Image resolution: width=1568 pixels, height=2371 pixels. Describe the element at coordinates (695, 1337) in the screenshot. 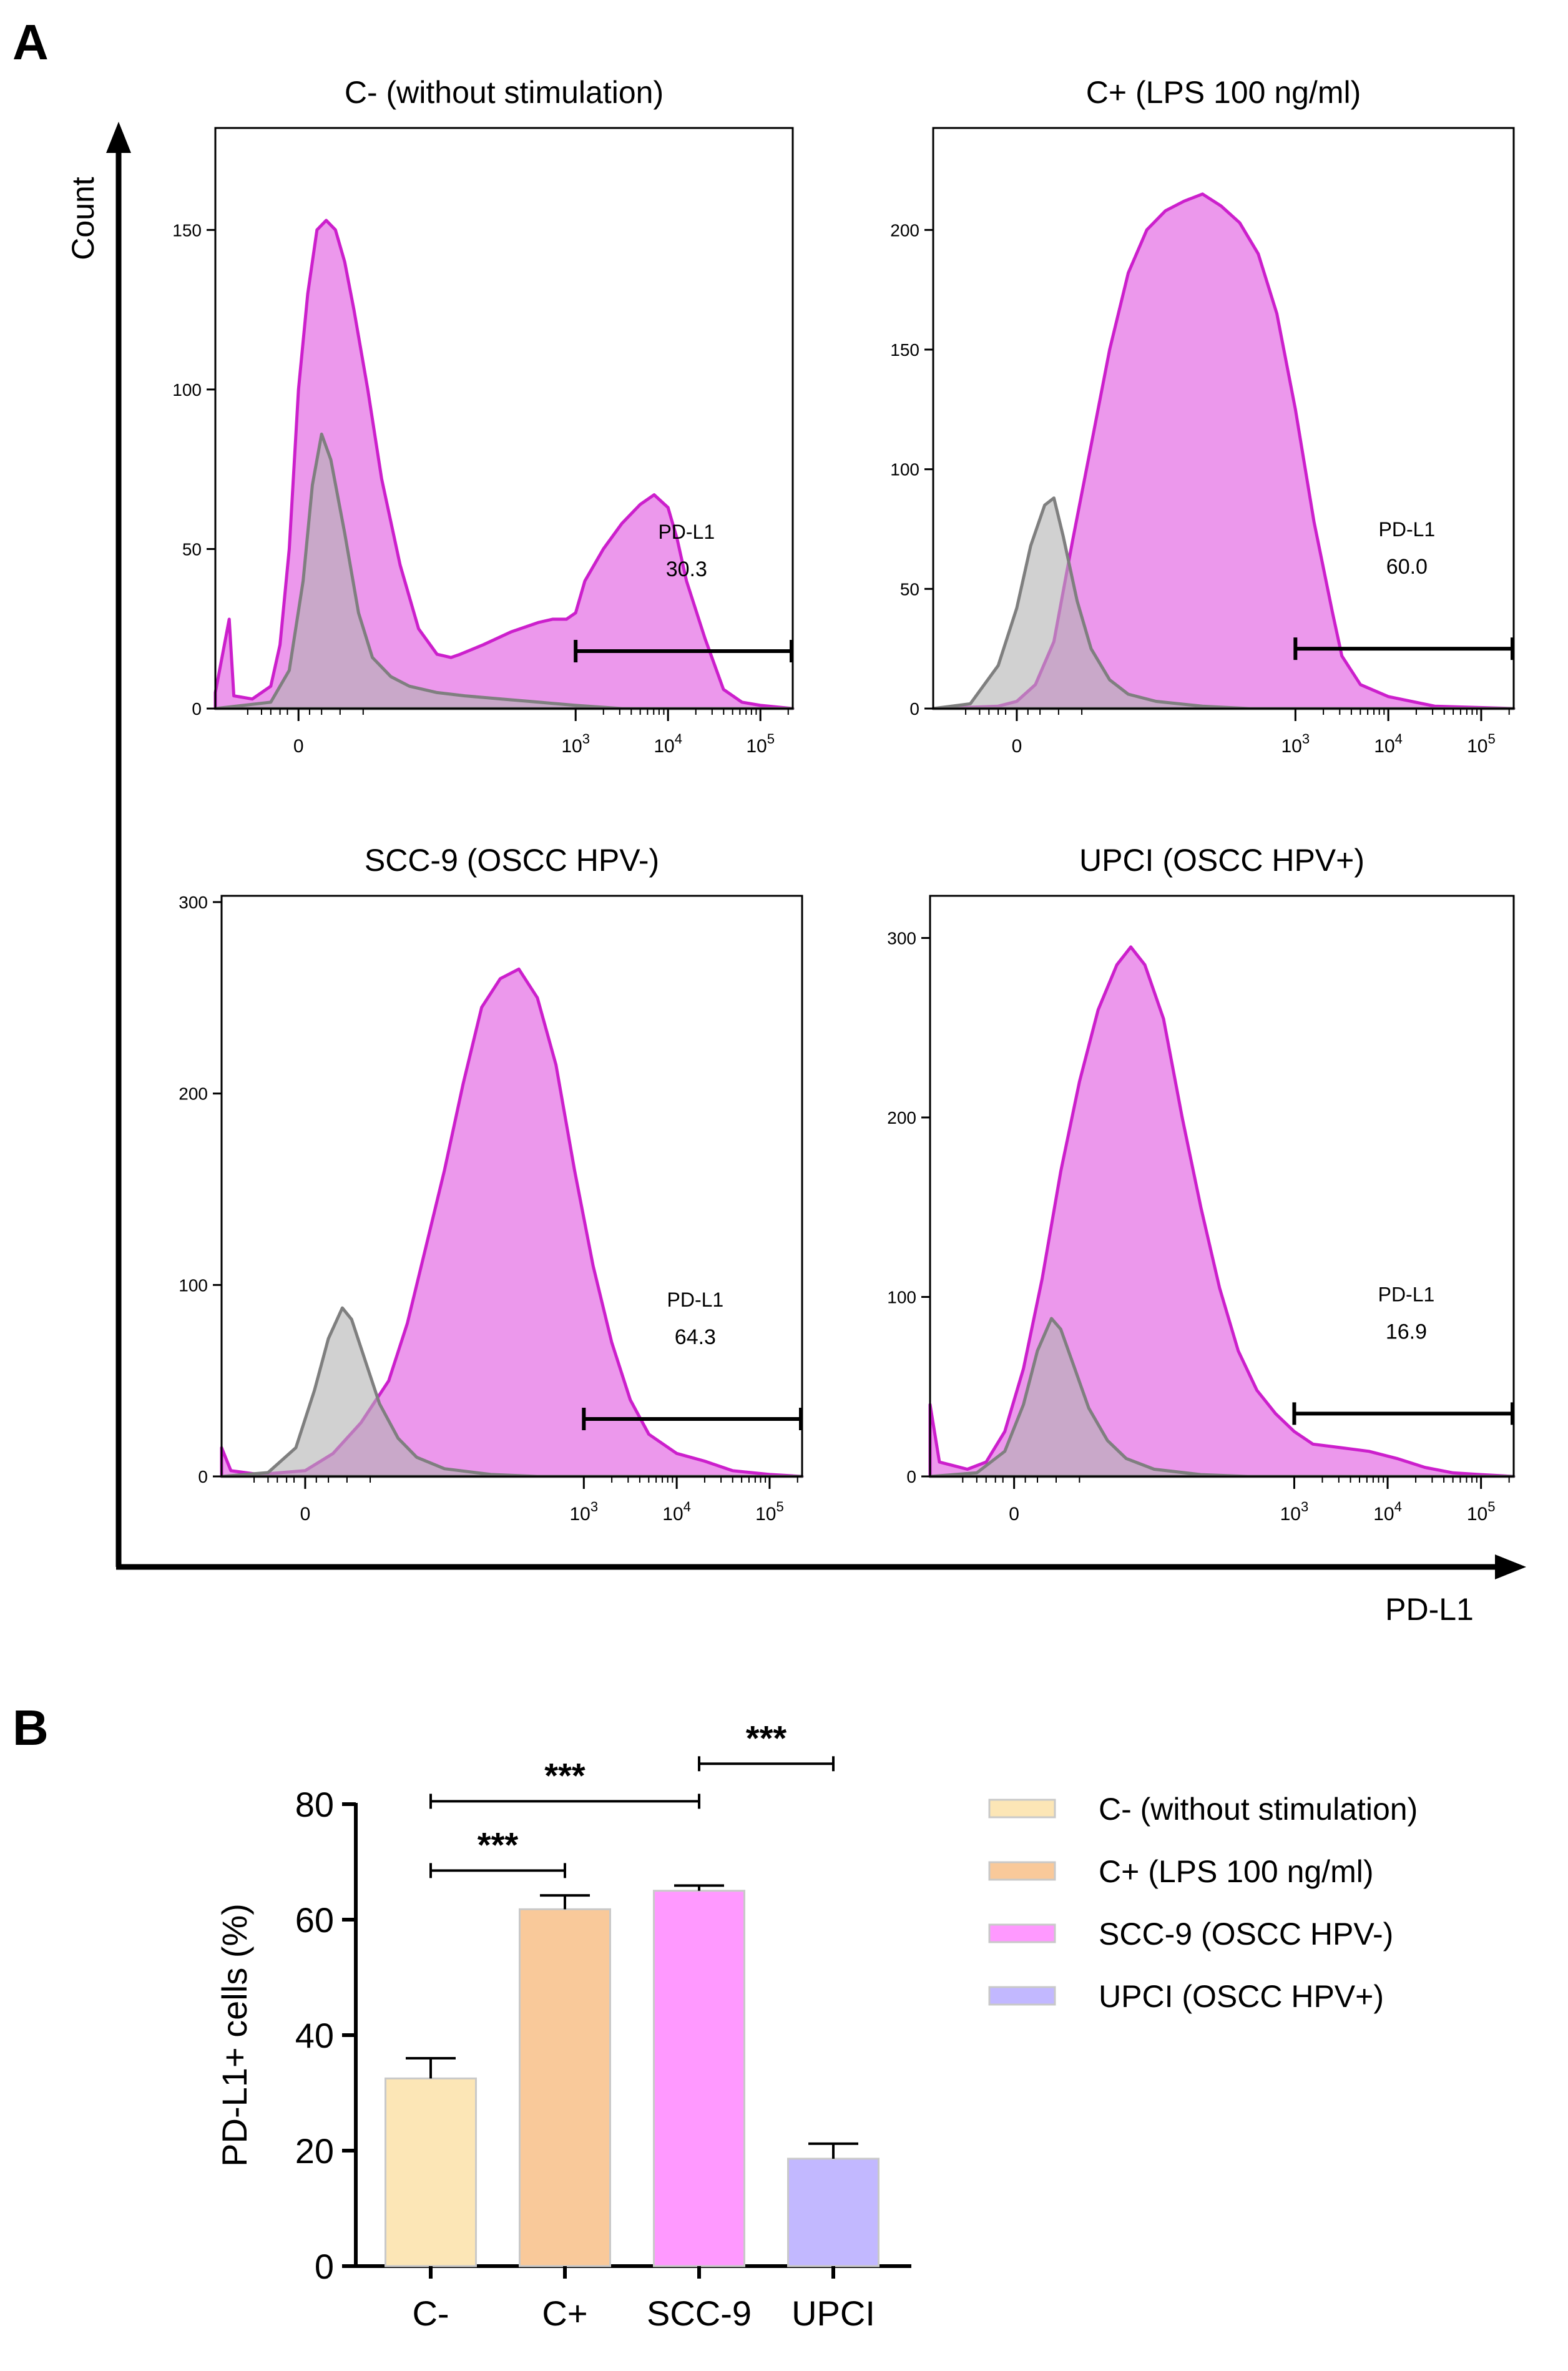

I see `gate-value: 64.3` at that location.